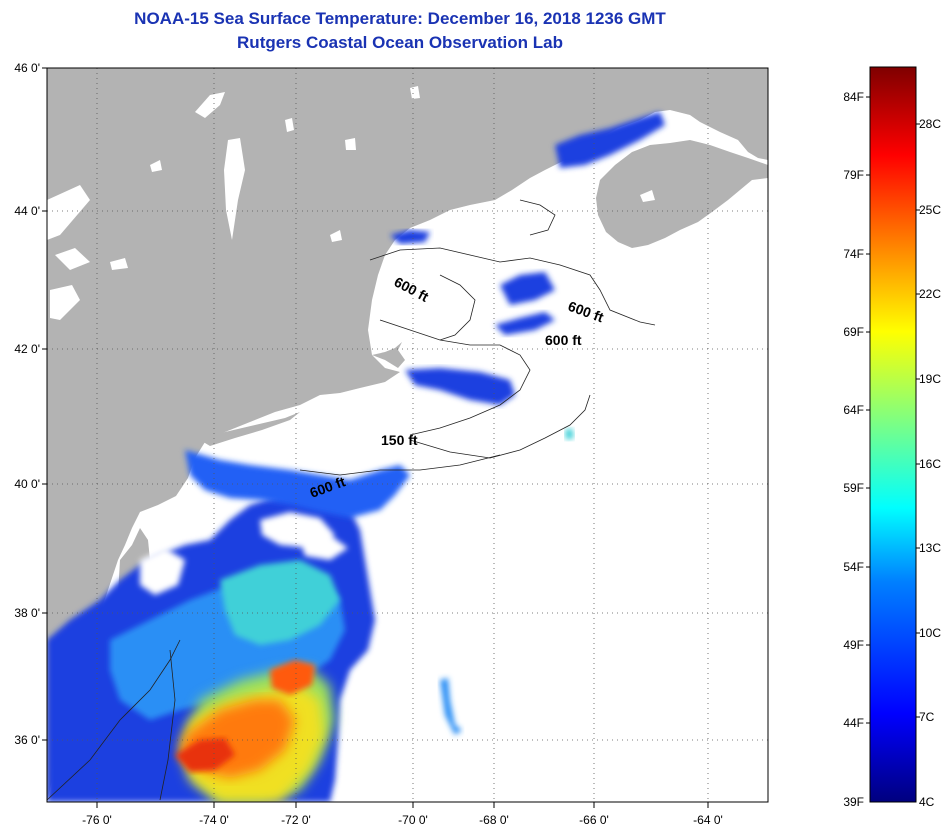  Describe the element at coordinates (853, 802) in the screenshot. I see `colorbar-label-f: 39F` at that location.